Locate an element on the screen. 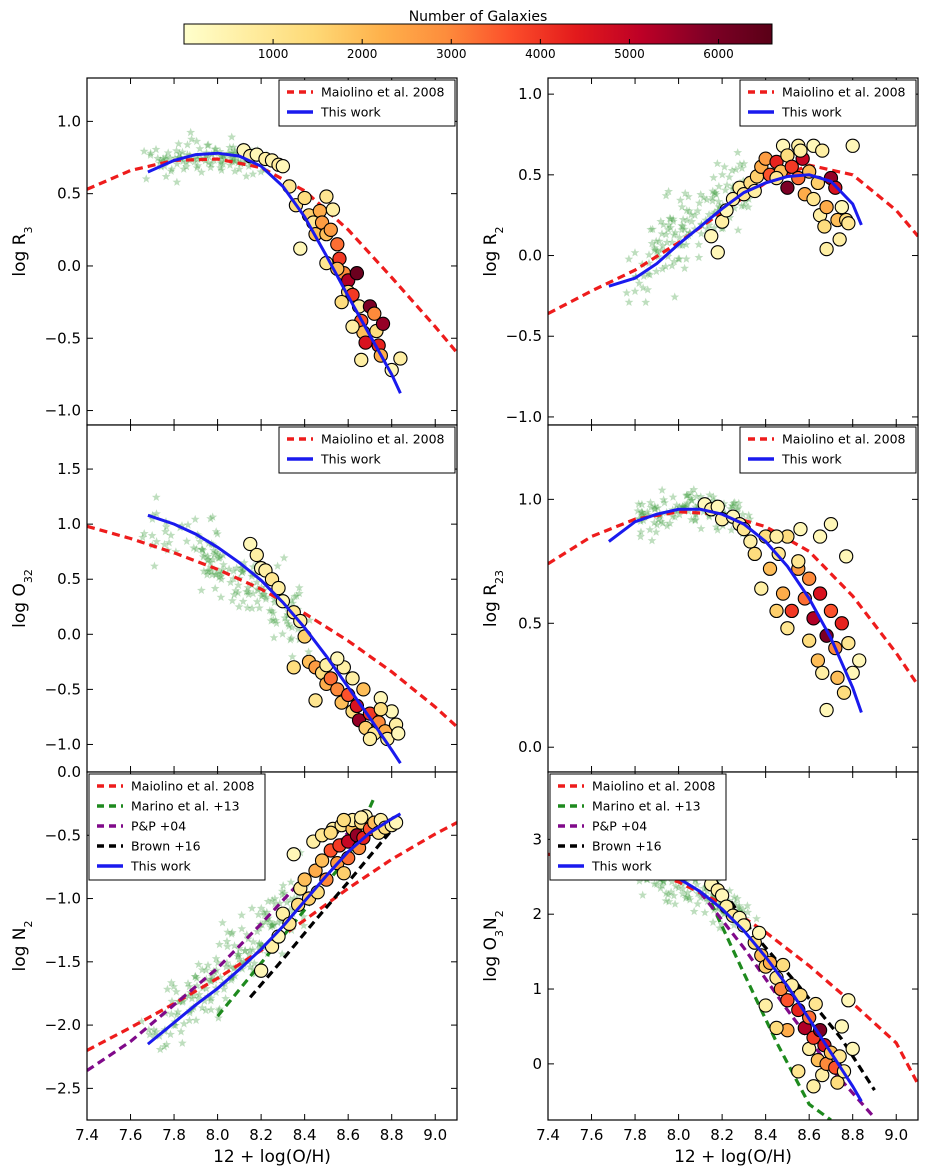 Image resolution: width=930 pixels, height=1170 pixels. series-line-pp04 is located at coordinates (787, 1005).